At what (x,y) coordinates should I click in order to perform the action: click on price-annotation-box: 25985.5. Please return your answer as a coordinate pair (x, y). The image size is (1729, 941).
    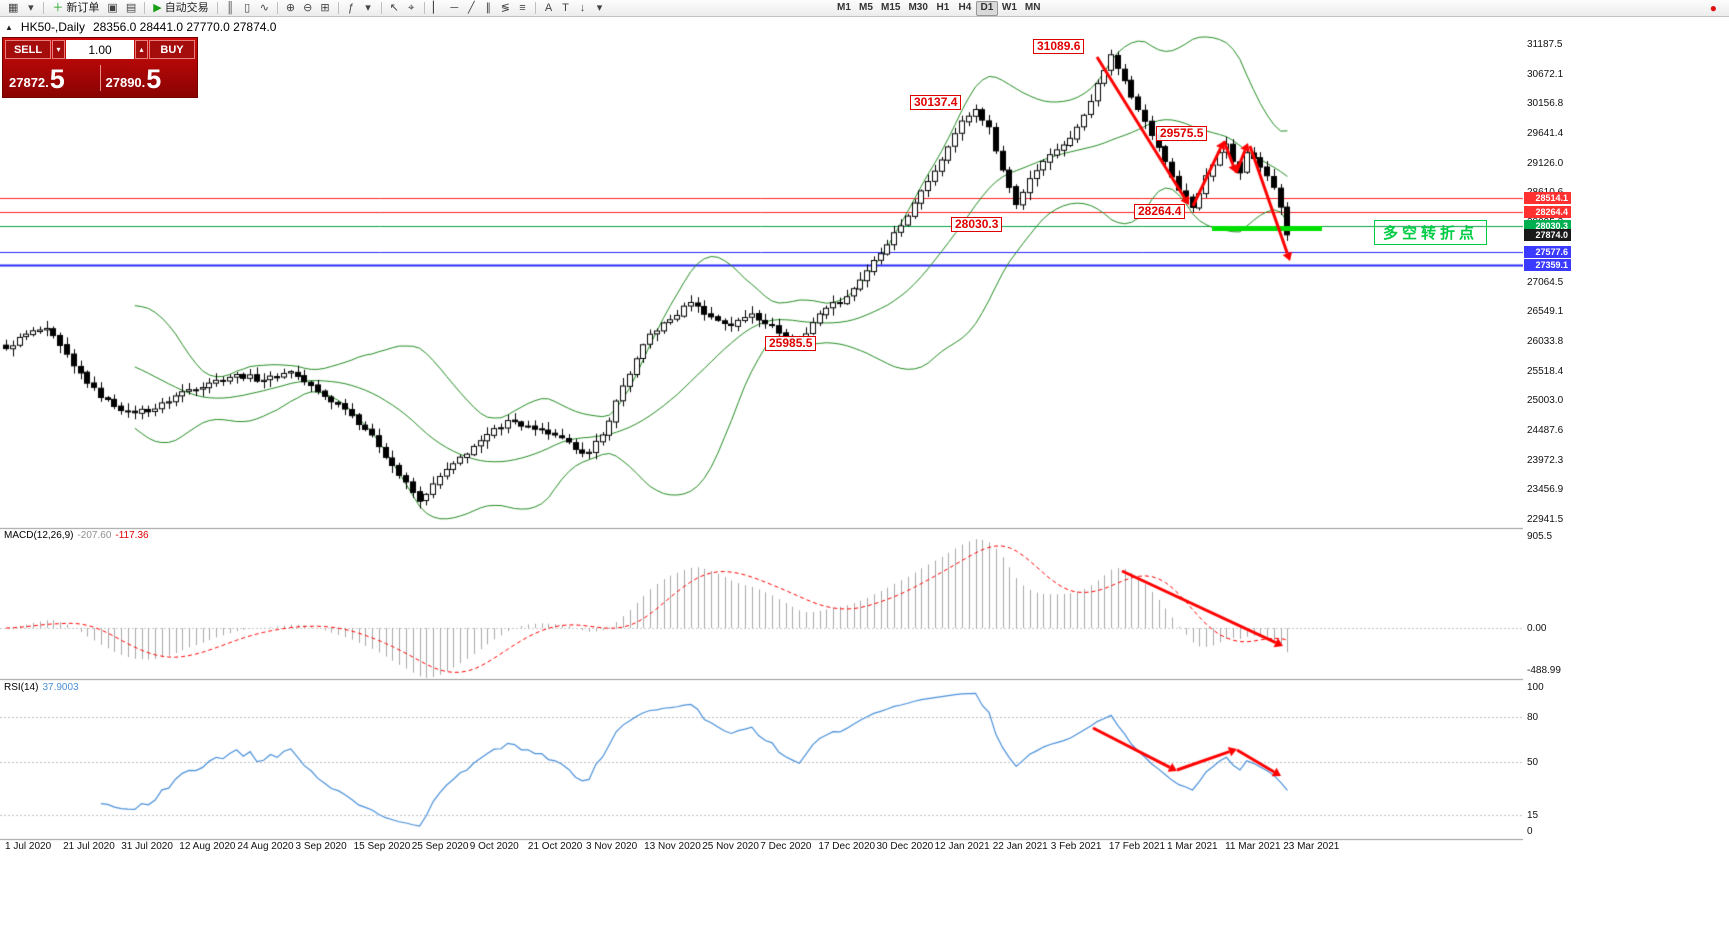
    Looking at the image, I should click on (791, 343).